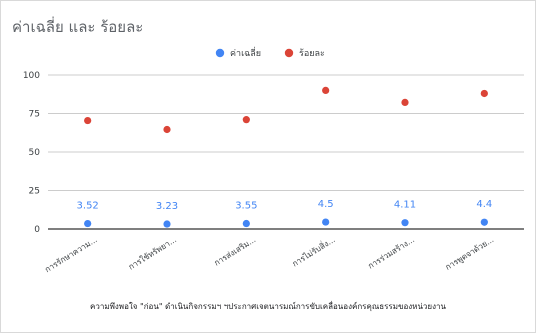 This screenshot has height=333, width=536. Describe the element at coordinates (312, 53) in the screenshot. I see `legend-label: ร้อยละ` at that location.